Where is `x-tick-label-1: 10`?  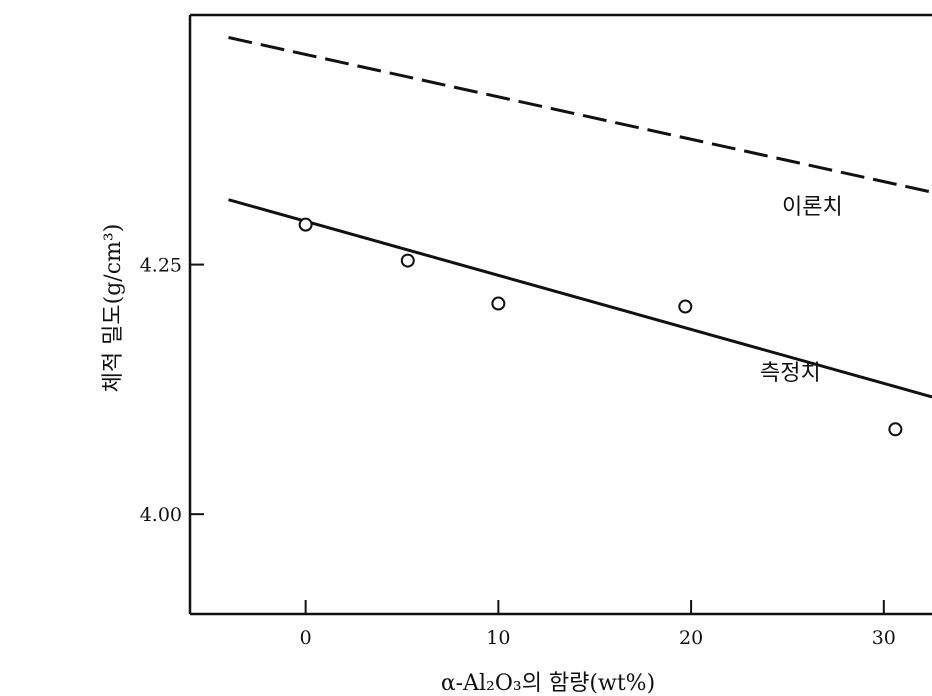 x-tick-label-1: 10 is located at coordinates (498, 638).